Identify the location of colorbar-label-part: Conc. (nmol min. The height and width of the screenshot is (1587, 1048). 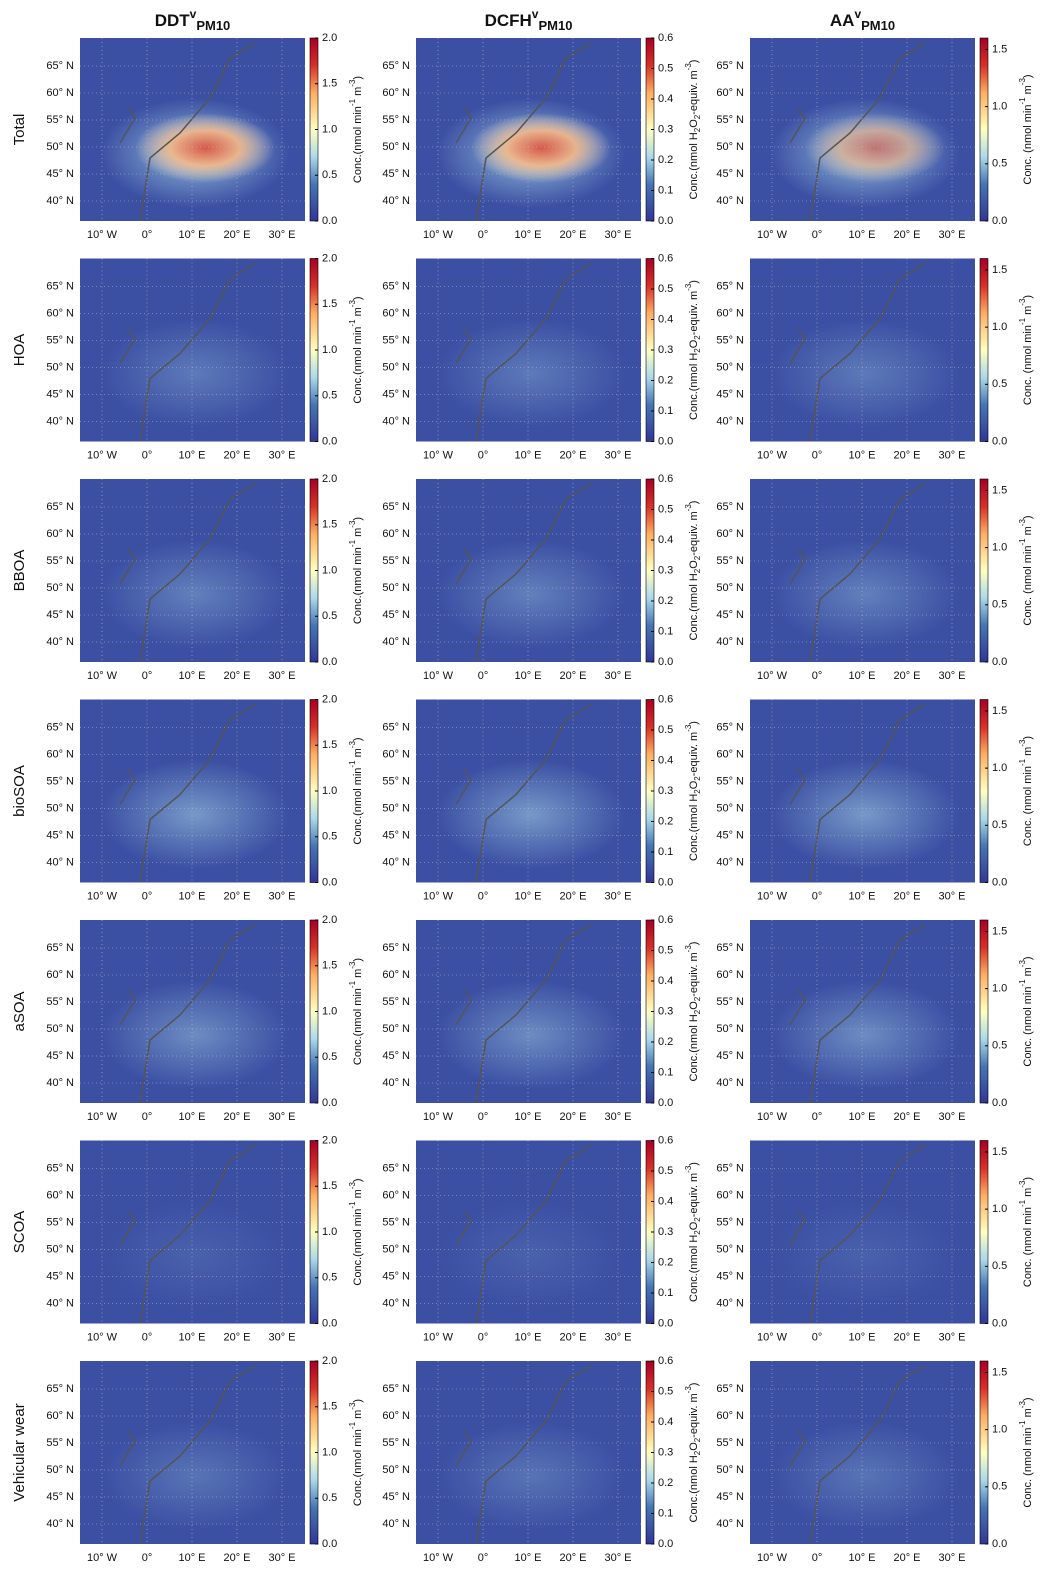
(1028, 806).